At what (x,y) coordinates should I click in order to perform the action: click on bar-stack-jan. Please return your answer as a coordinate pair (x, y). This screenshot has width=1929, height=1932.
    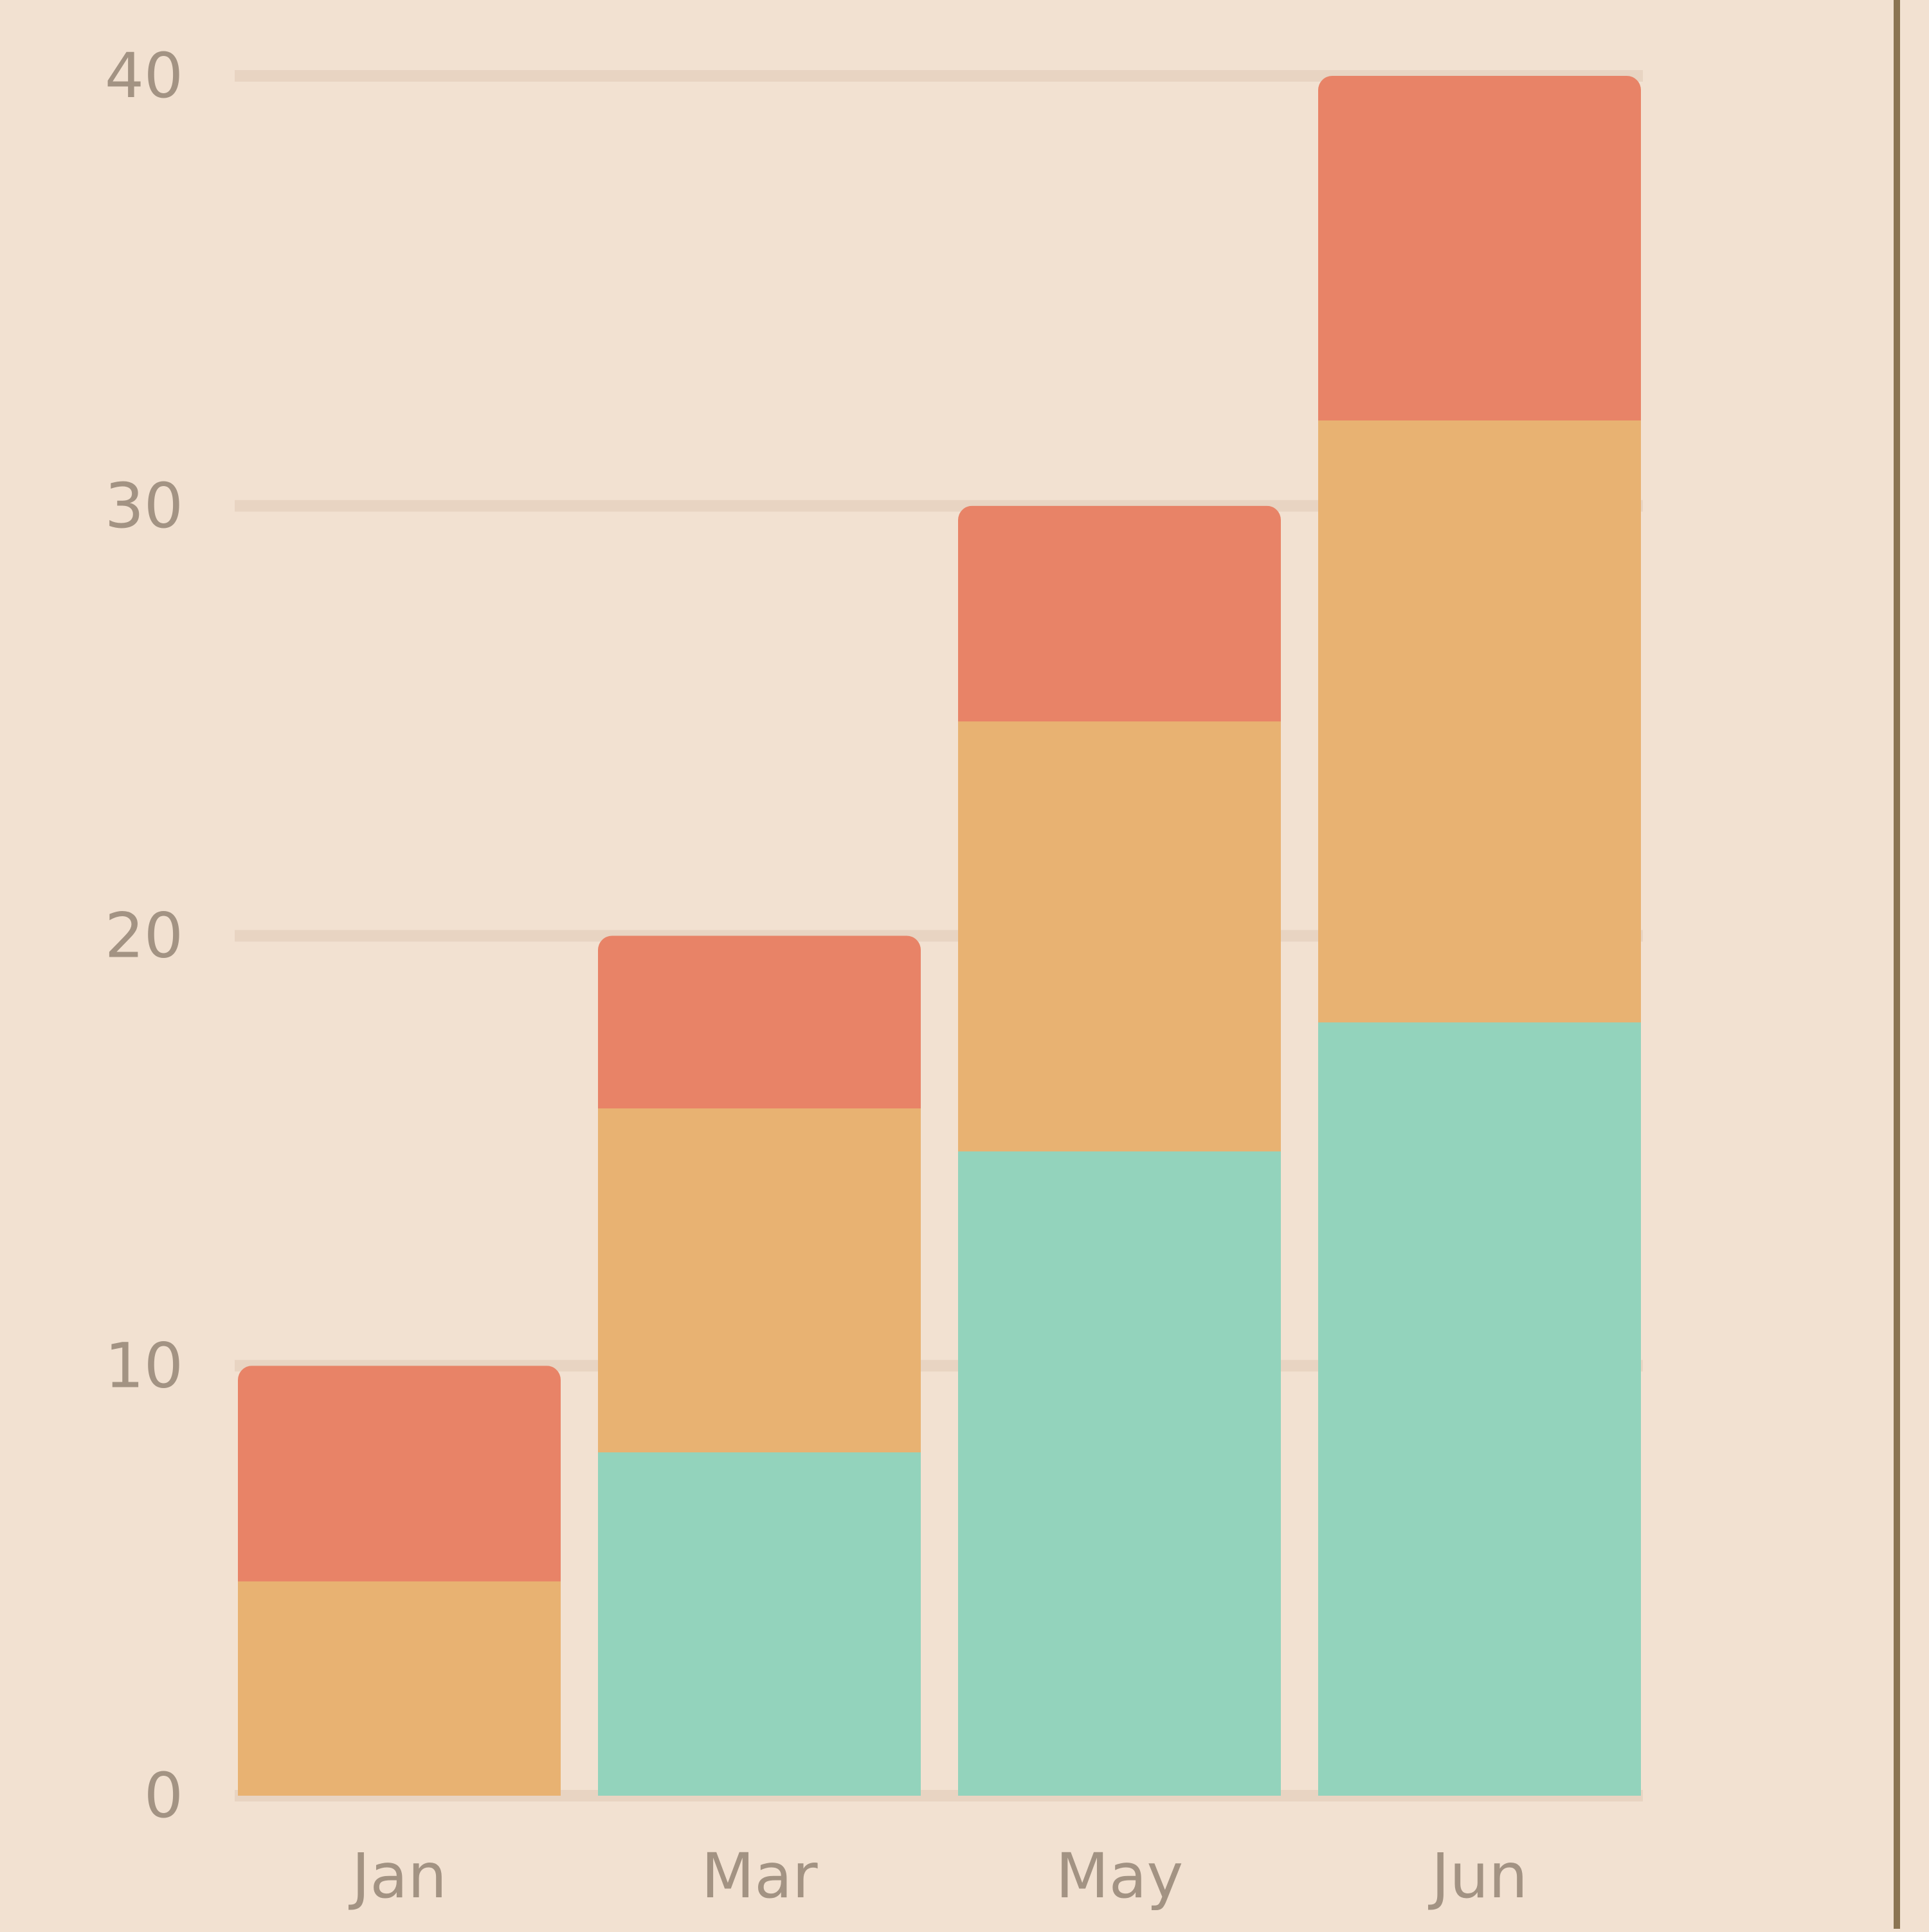
    Looking at the image, I should click on (399, 1581).